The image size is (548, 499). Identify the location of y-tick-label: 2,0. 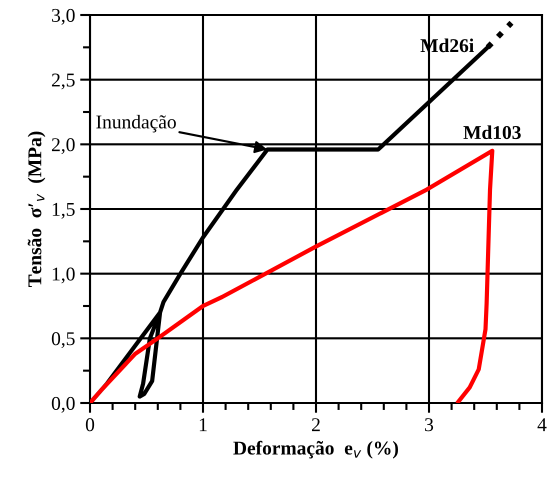
(63, 146).